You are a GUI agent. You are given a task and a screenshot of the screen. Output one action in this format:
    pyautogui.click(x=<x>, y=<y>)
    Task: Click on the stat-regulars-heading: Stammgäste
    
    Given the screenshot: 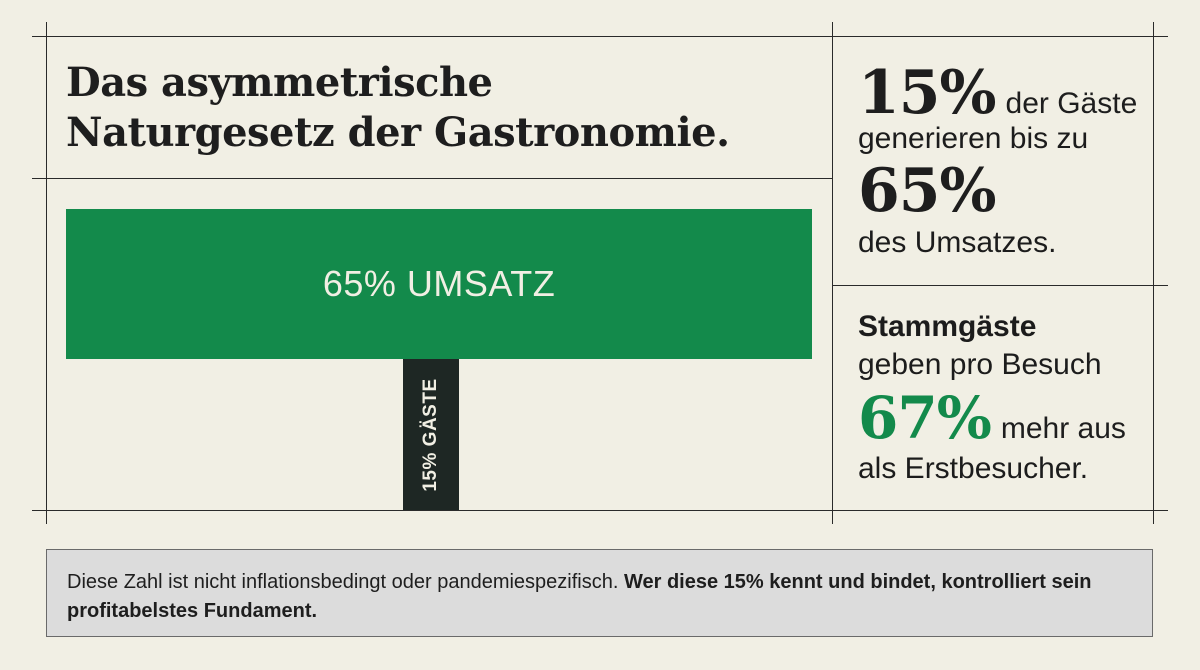 What is the action you would take?
    pyautogui.click(x=947, y=326)
    